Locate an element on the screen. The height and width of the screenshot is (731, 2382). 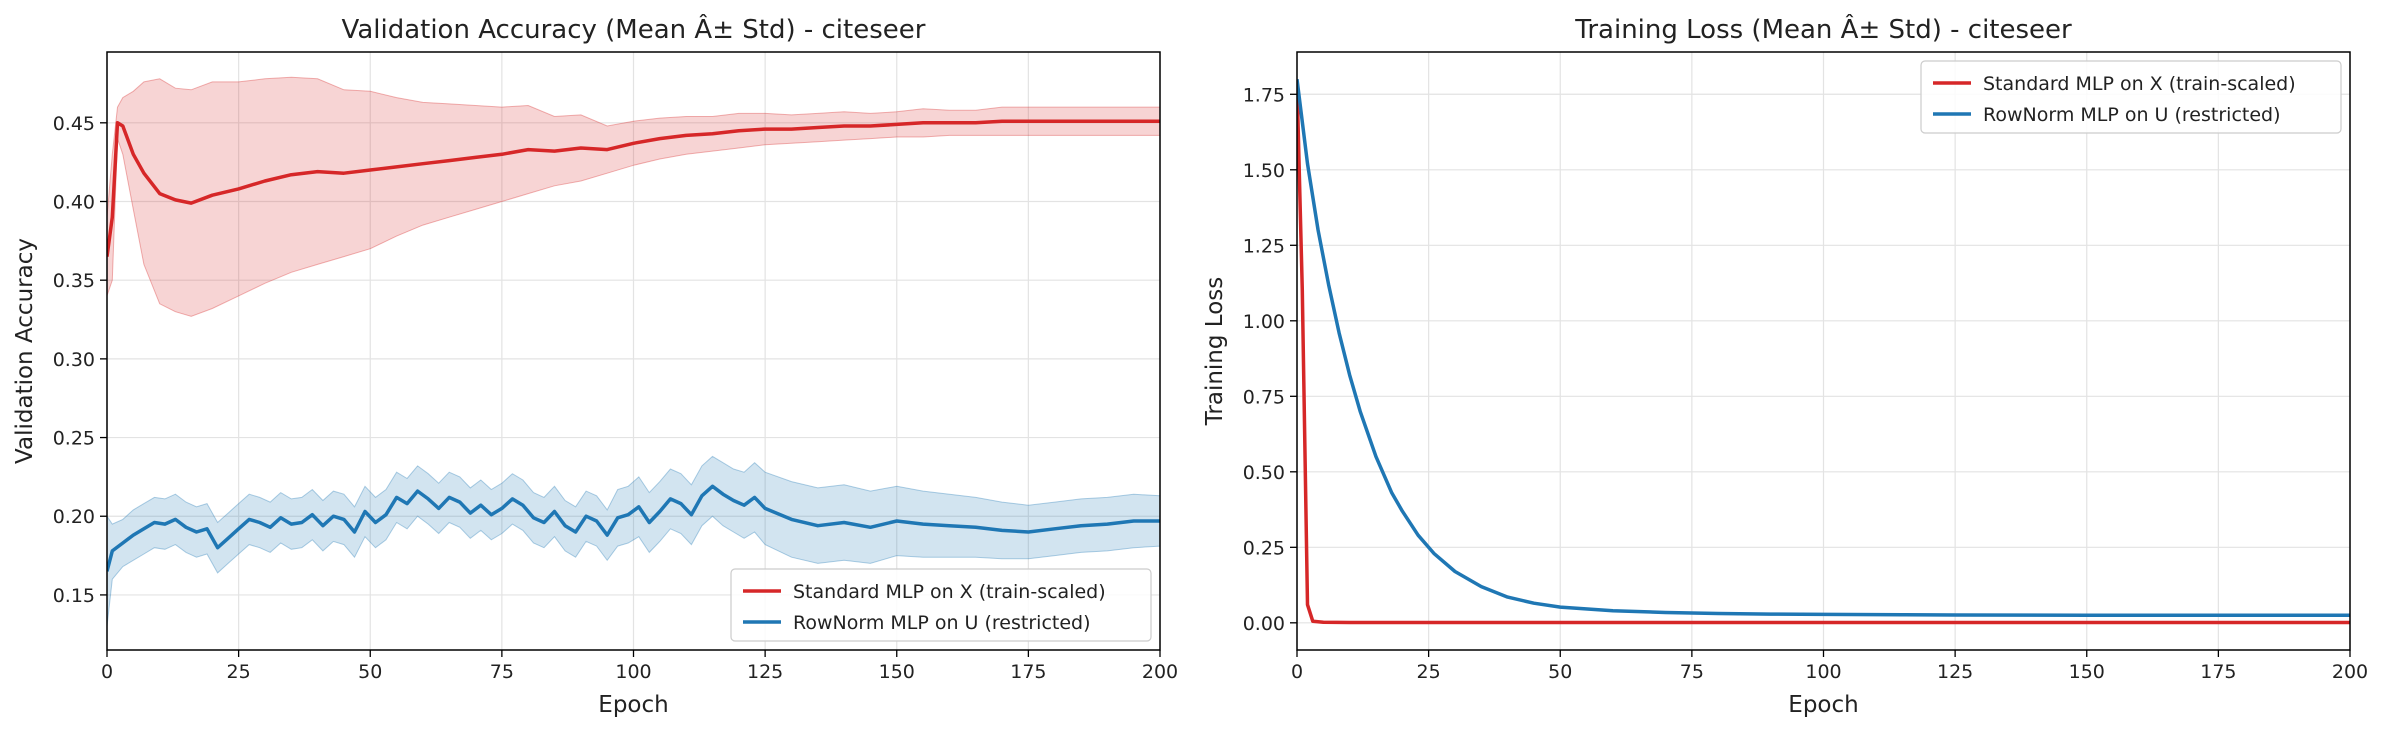
y-axis-label: Training Loss is located at coordinates (1215, 352).